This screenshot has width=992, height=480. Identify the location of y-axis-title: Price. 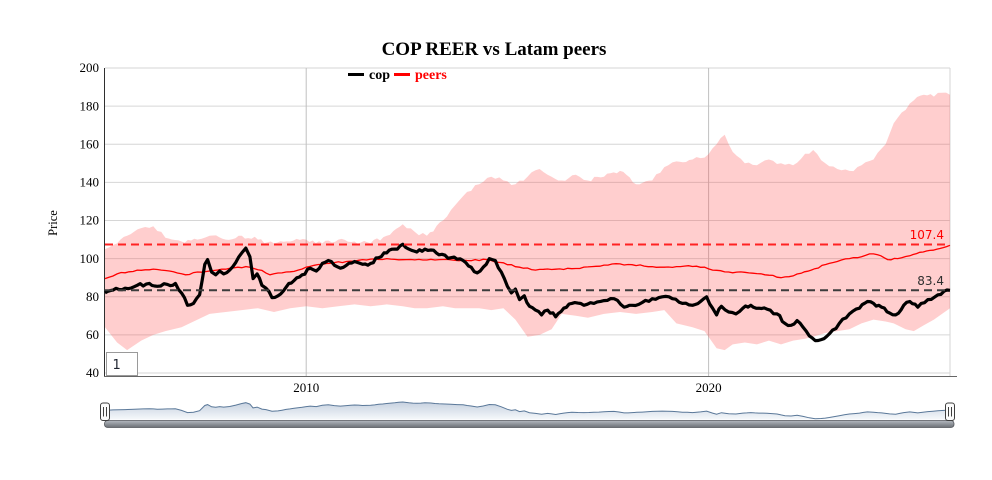
(53, 223).